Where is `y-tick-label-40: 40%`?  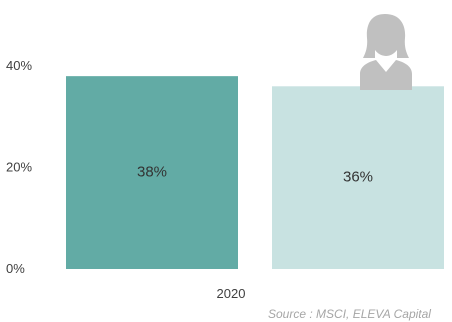
y-tick-label-40: 40% is located at coordinates (19, 65).